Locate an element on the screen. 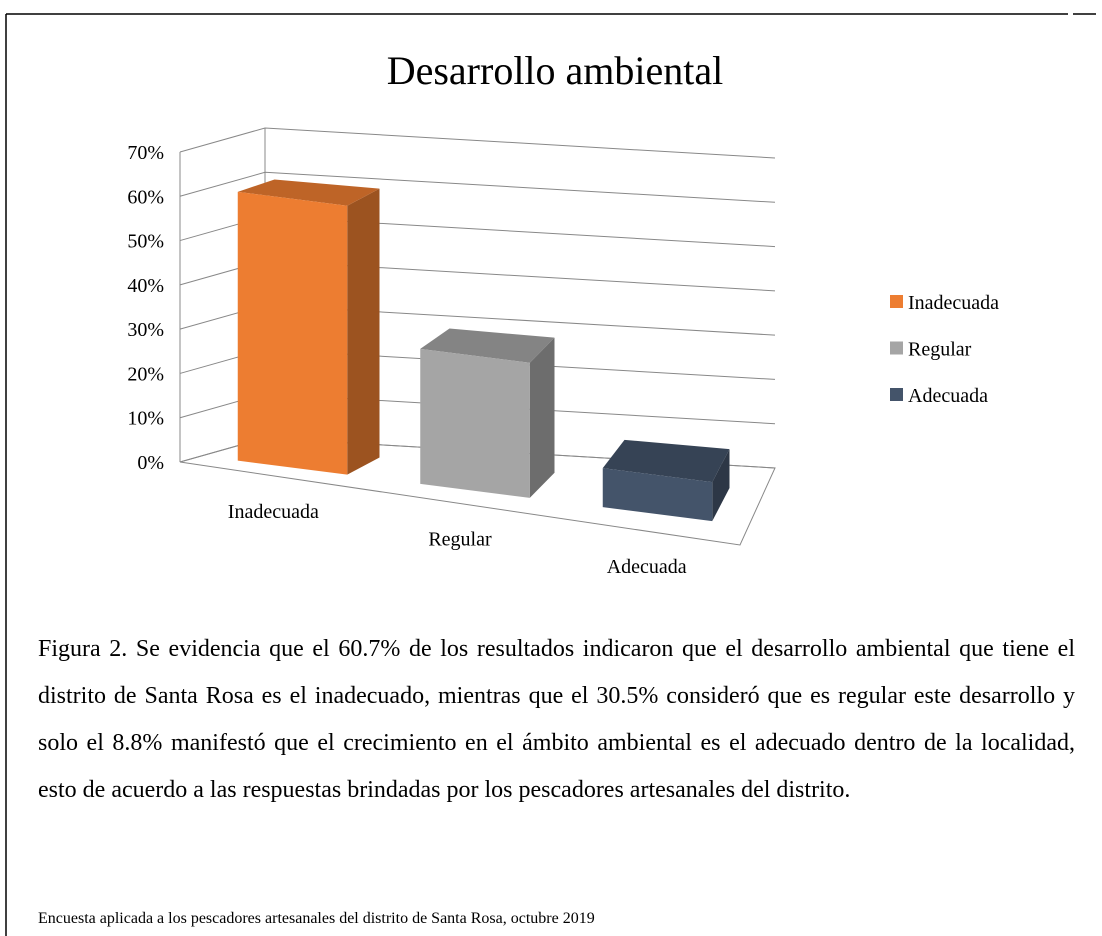 Image resolution: width=1102 pixels, height=936 pixels. y-tick-label: 50% is located at coordinates (145, 242).